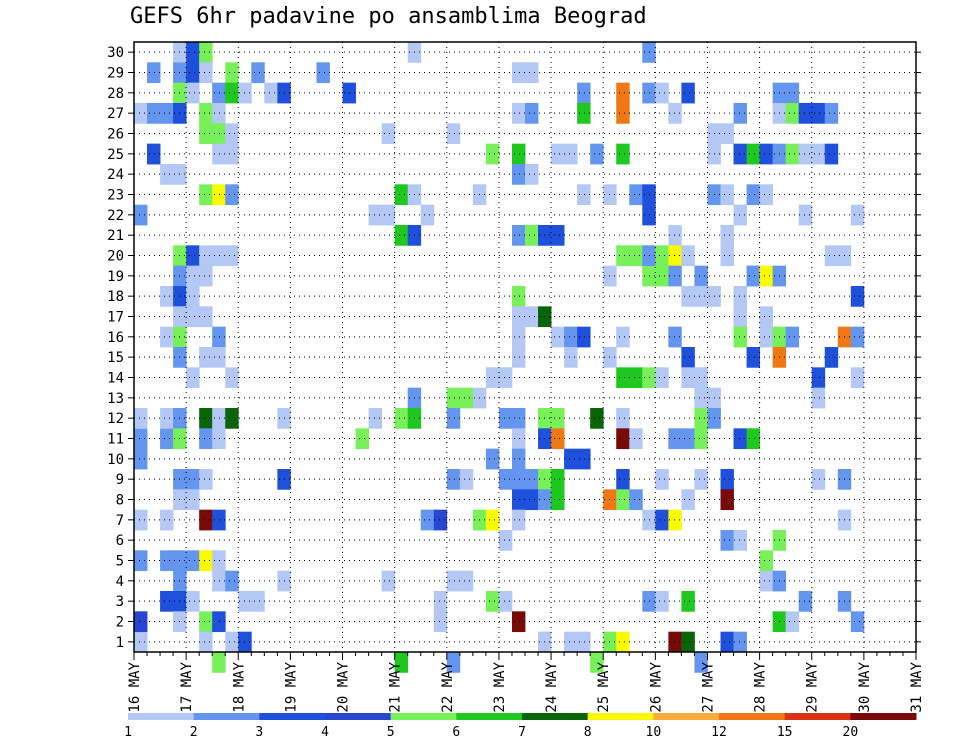  I want to click on legend-label: 10, so click(654, 732).